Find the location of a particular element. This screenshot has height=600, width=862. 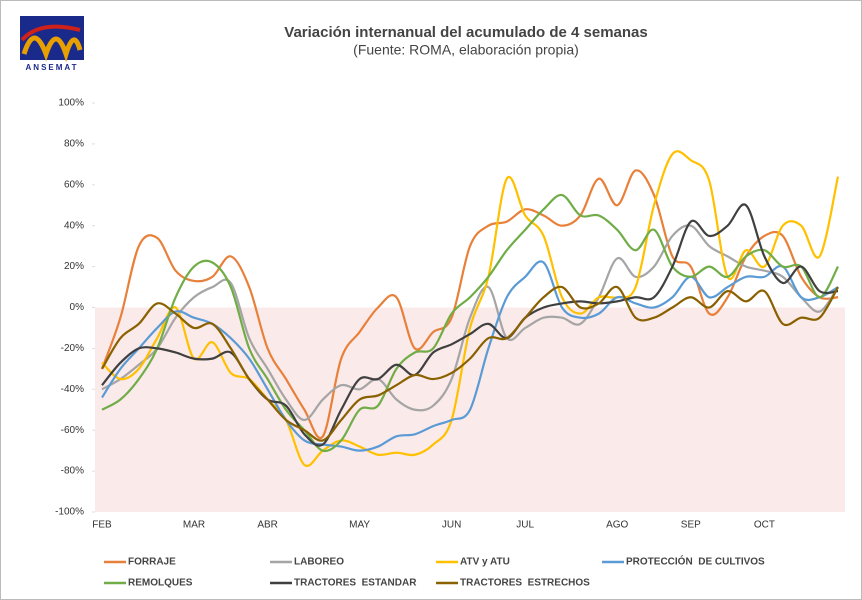

legend-label: TRACTORES ESTRECHOS is located at coordinates (525, 583).